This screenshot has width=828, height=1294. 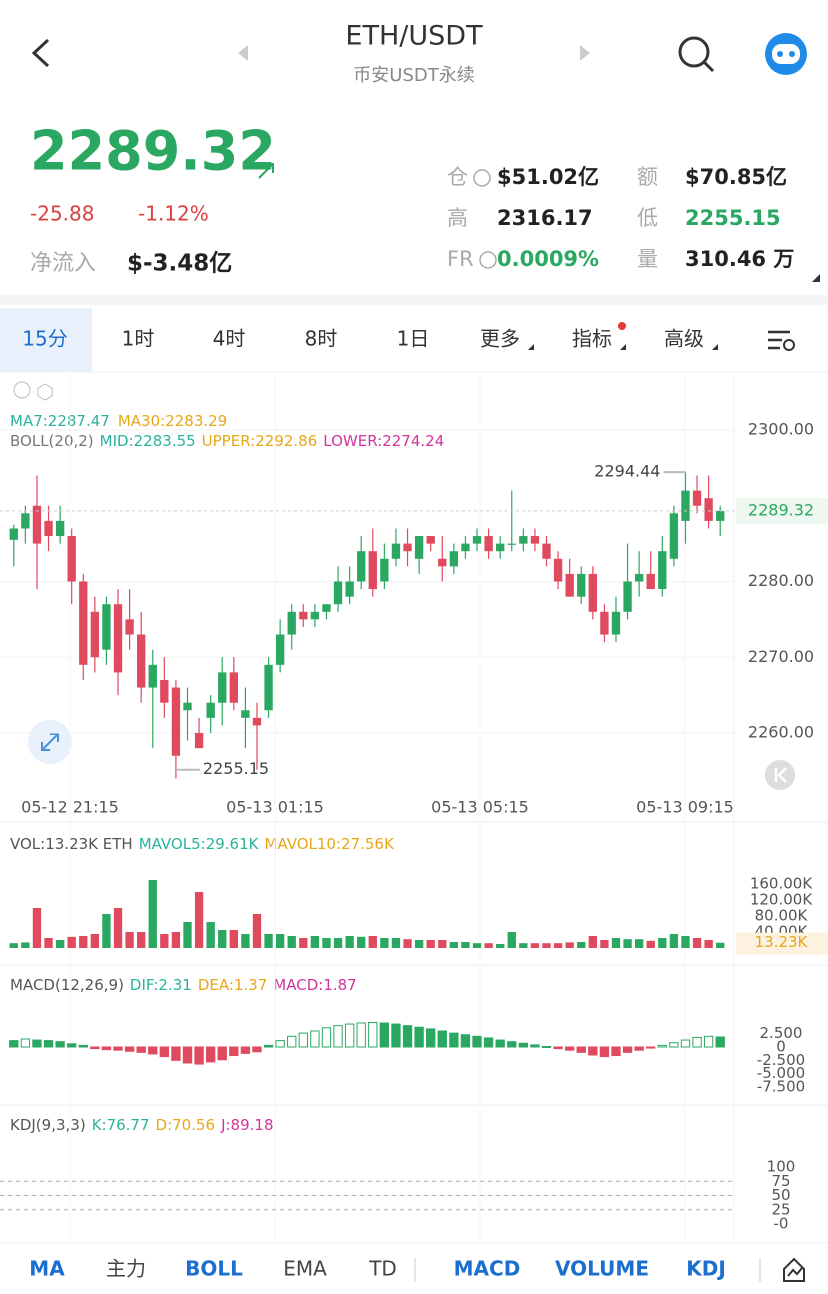 What do you see at coordinates (706, 1269) in the screenshot?
I see `indicator-button: KDJ` at bounding box center [706, 1269].